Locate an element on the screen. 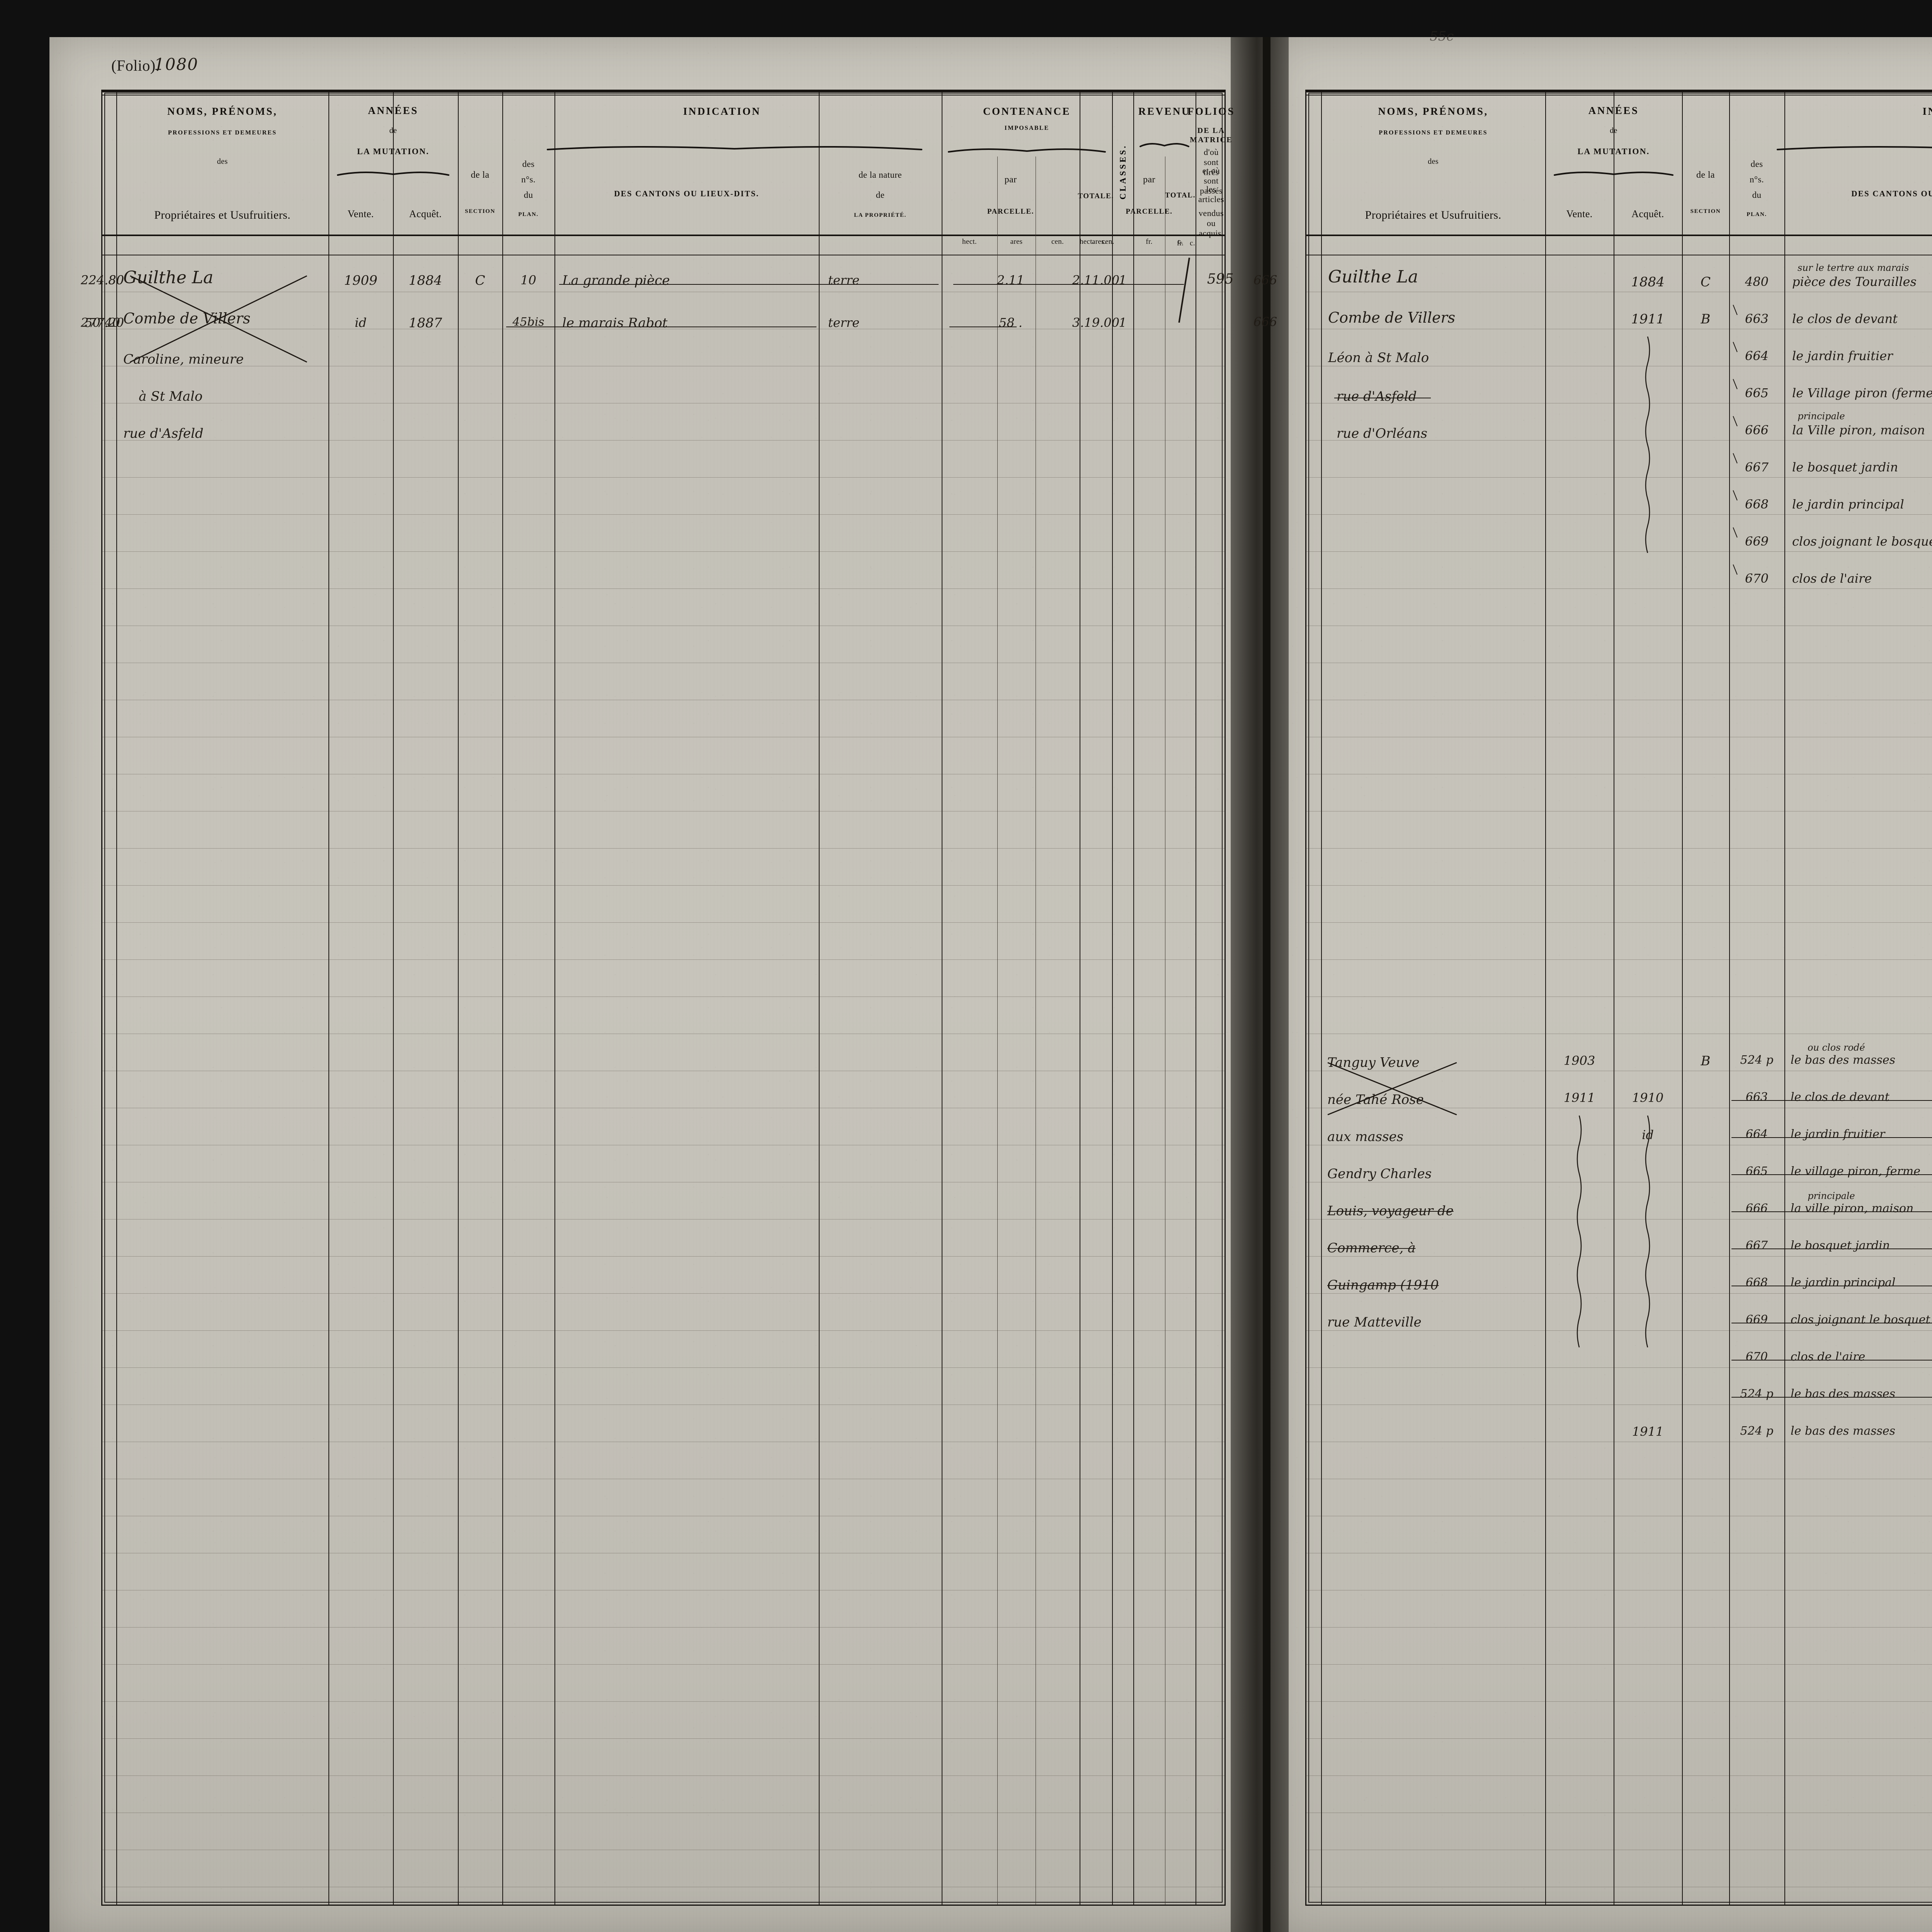 This screenshot has height=1932, width=1932. right-b2-row-3-canton: le village piron, ferme is located at coordinates (1856, 1171).